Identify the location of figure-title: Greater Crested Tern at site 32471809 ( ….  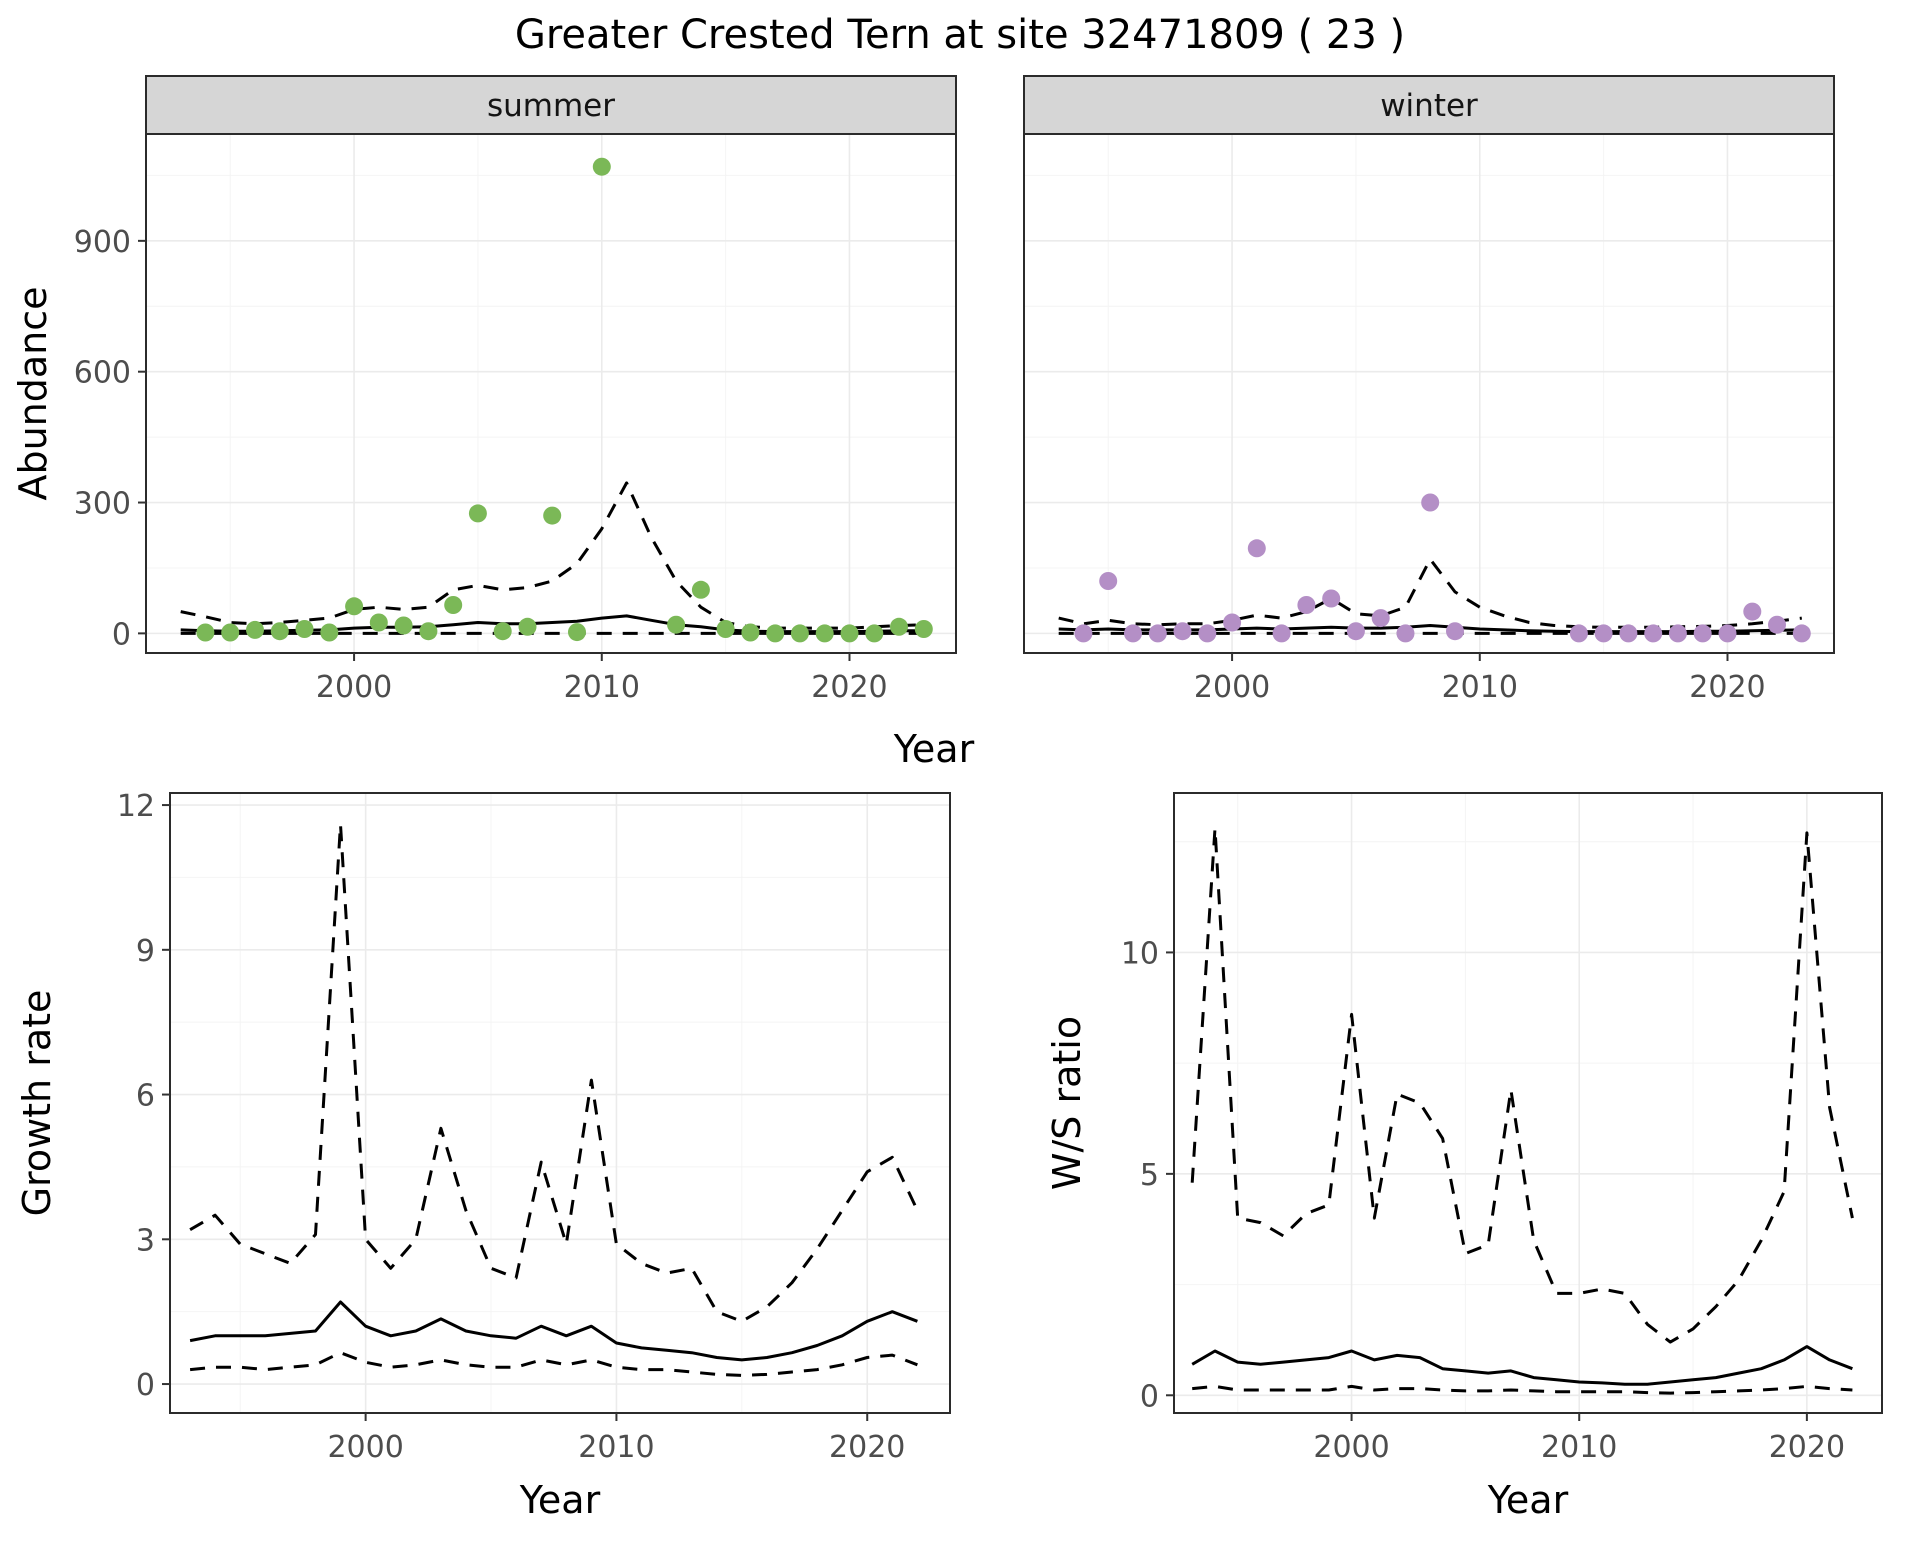
(960, 35).